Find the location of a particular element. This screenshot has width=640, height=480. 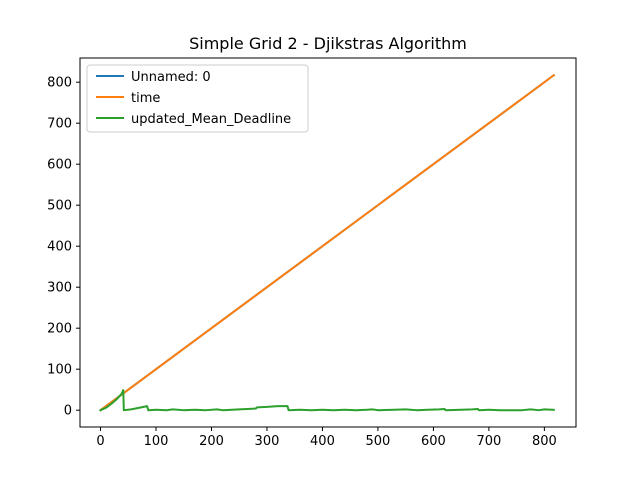

legend: Unnamed: 0 time updated_Mean_Deadline is located at coordinates (197, 98).